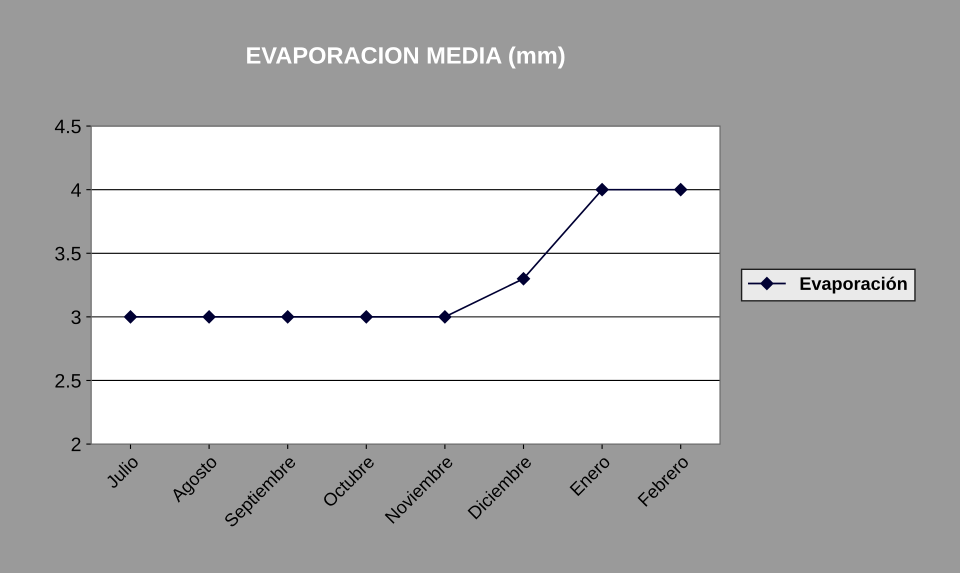 The height and width of the screenshot is (573, 960). Describe the element at coordinates (122, 472) in the screenshot. I see `x-tick-label: Julio` at that location.